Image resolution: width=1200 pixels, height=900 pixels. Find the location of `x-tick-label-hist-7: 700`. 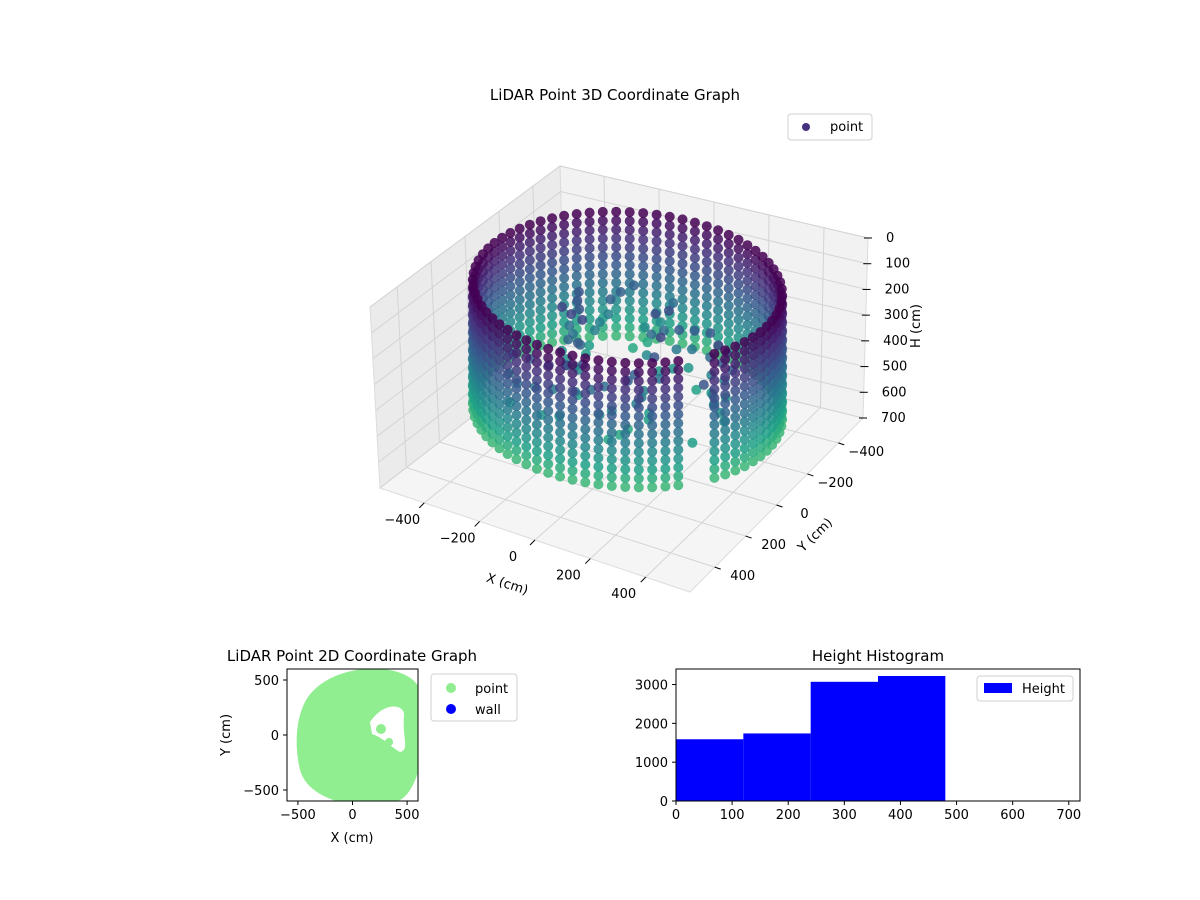

x-tick-label-hist-7: 700 is located at coordinates (1068, 815).